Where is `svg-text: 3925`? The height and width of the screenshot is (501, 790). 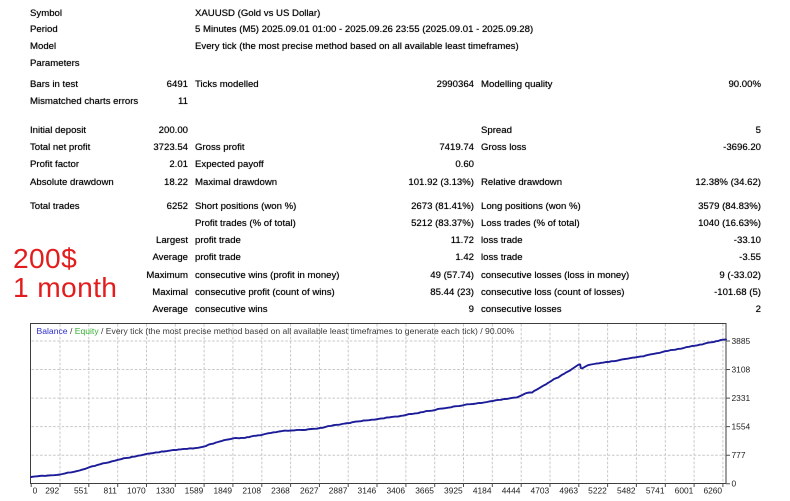 svg-text: 3925 is located at coordinates (453, 490).